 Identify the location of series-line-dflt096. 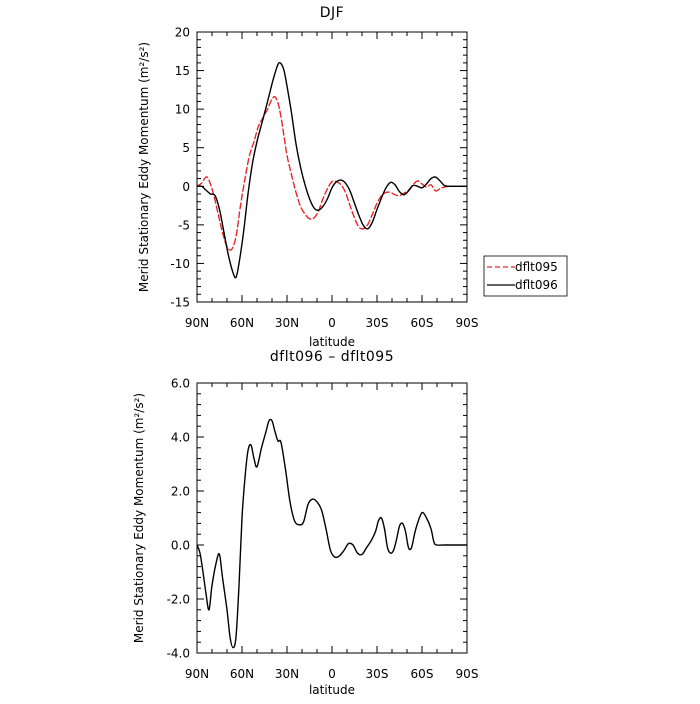
(332, 170).